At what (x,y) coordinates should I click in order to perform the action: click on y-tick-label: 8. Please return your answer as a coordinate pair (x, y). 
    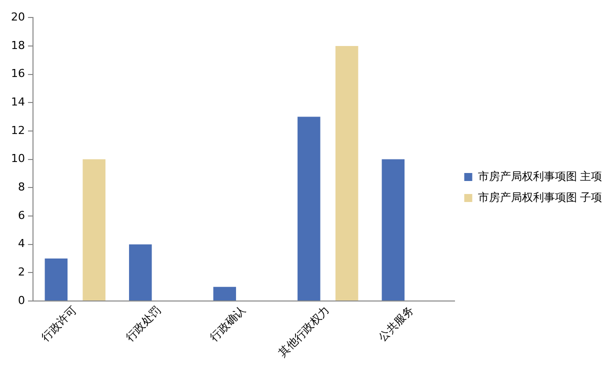
    Looking at the image, I should click on (21, 187).